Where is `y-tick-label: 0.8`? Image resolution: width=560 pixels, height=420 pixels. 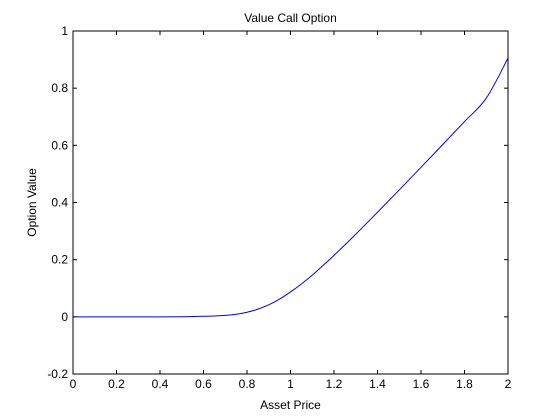 y-tick-label: 0.8 is located at coordinates (59, 88).